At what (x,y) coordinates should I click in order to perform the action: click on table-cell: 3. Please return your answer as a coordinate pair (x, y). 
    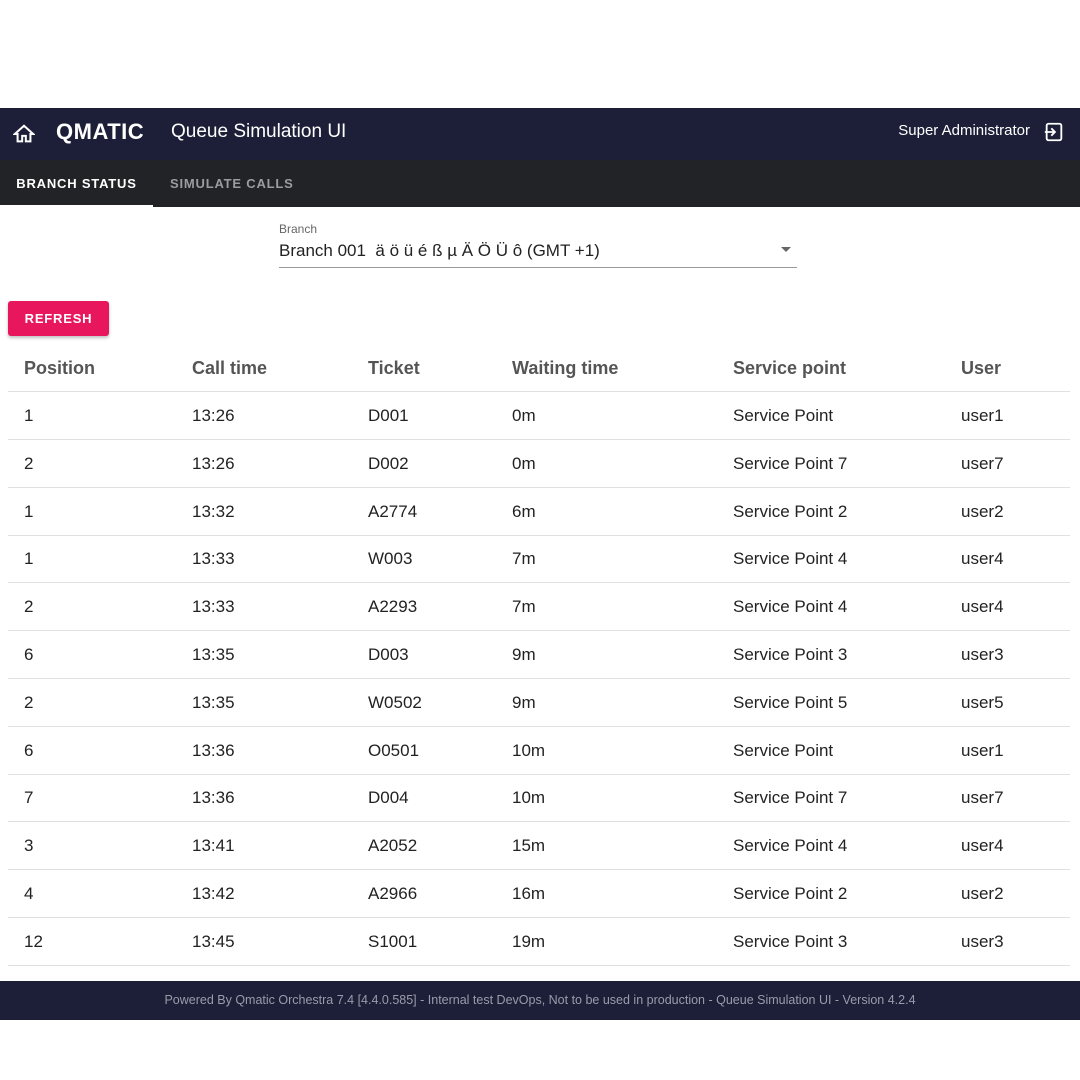
    Looking at the image, I should click on (29, 846).